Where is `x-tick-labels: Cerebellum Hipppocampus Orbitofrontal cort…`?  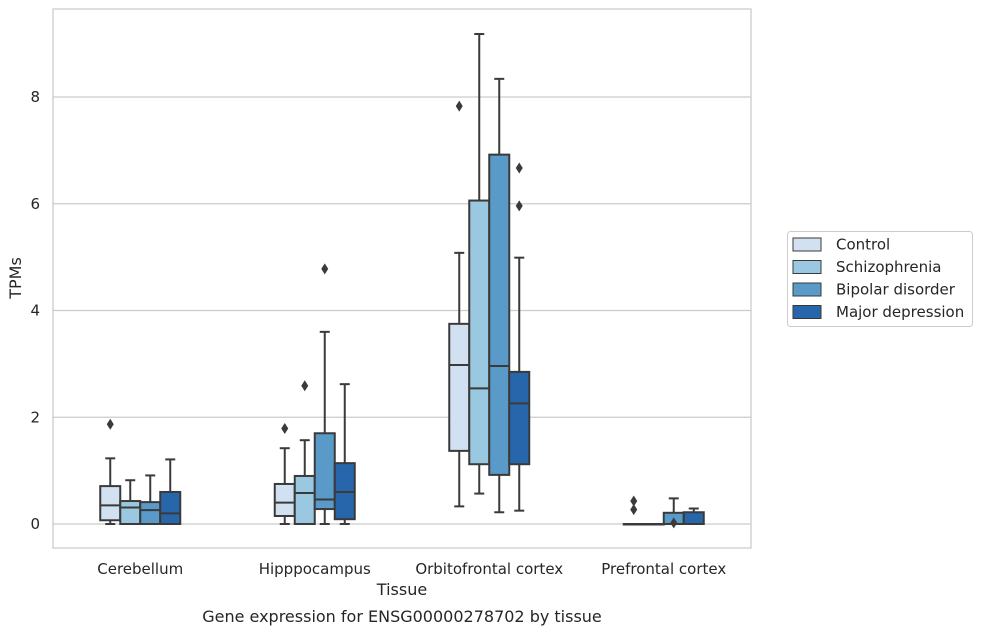
x-tick-labels: Cerebellum Hipppocampus Orbitofrontal cort… is located at coordinates (411, 569).